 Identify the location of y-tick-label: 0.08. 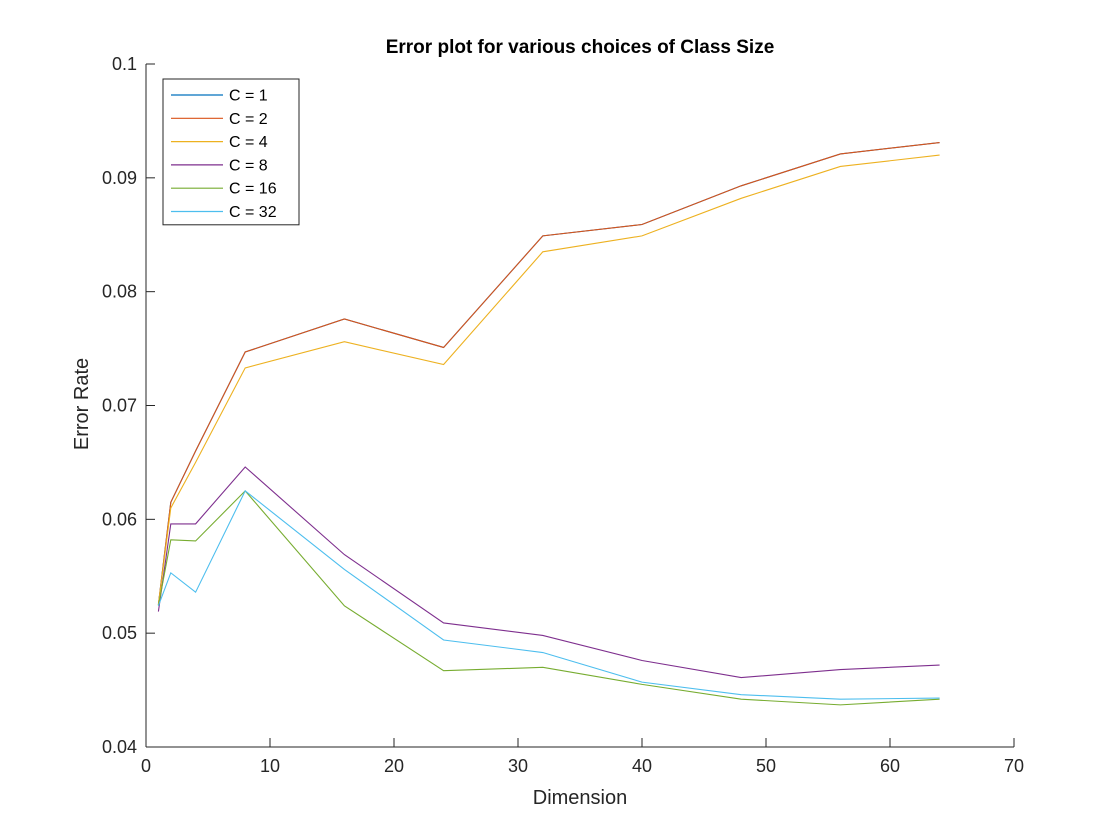
(119, 292).